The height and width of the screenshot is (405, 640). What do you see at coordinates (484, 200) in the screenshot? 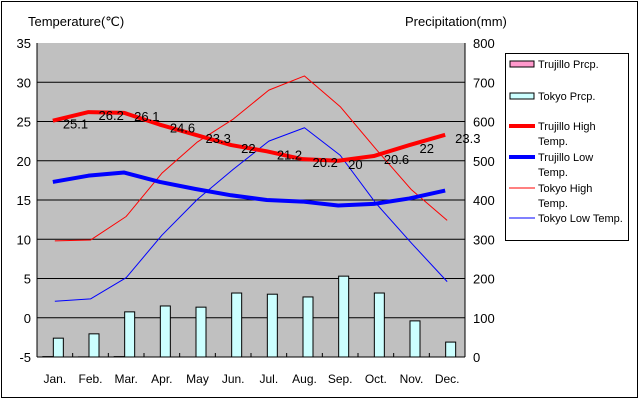
I see `right-tick-label: 400` at bounding box center [484, 200].